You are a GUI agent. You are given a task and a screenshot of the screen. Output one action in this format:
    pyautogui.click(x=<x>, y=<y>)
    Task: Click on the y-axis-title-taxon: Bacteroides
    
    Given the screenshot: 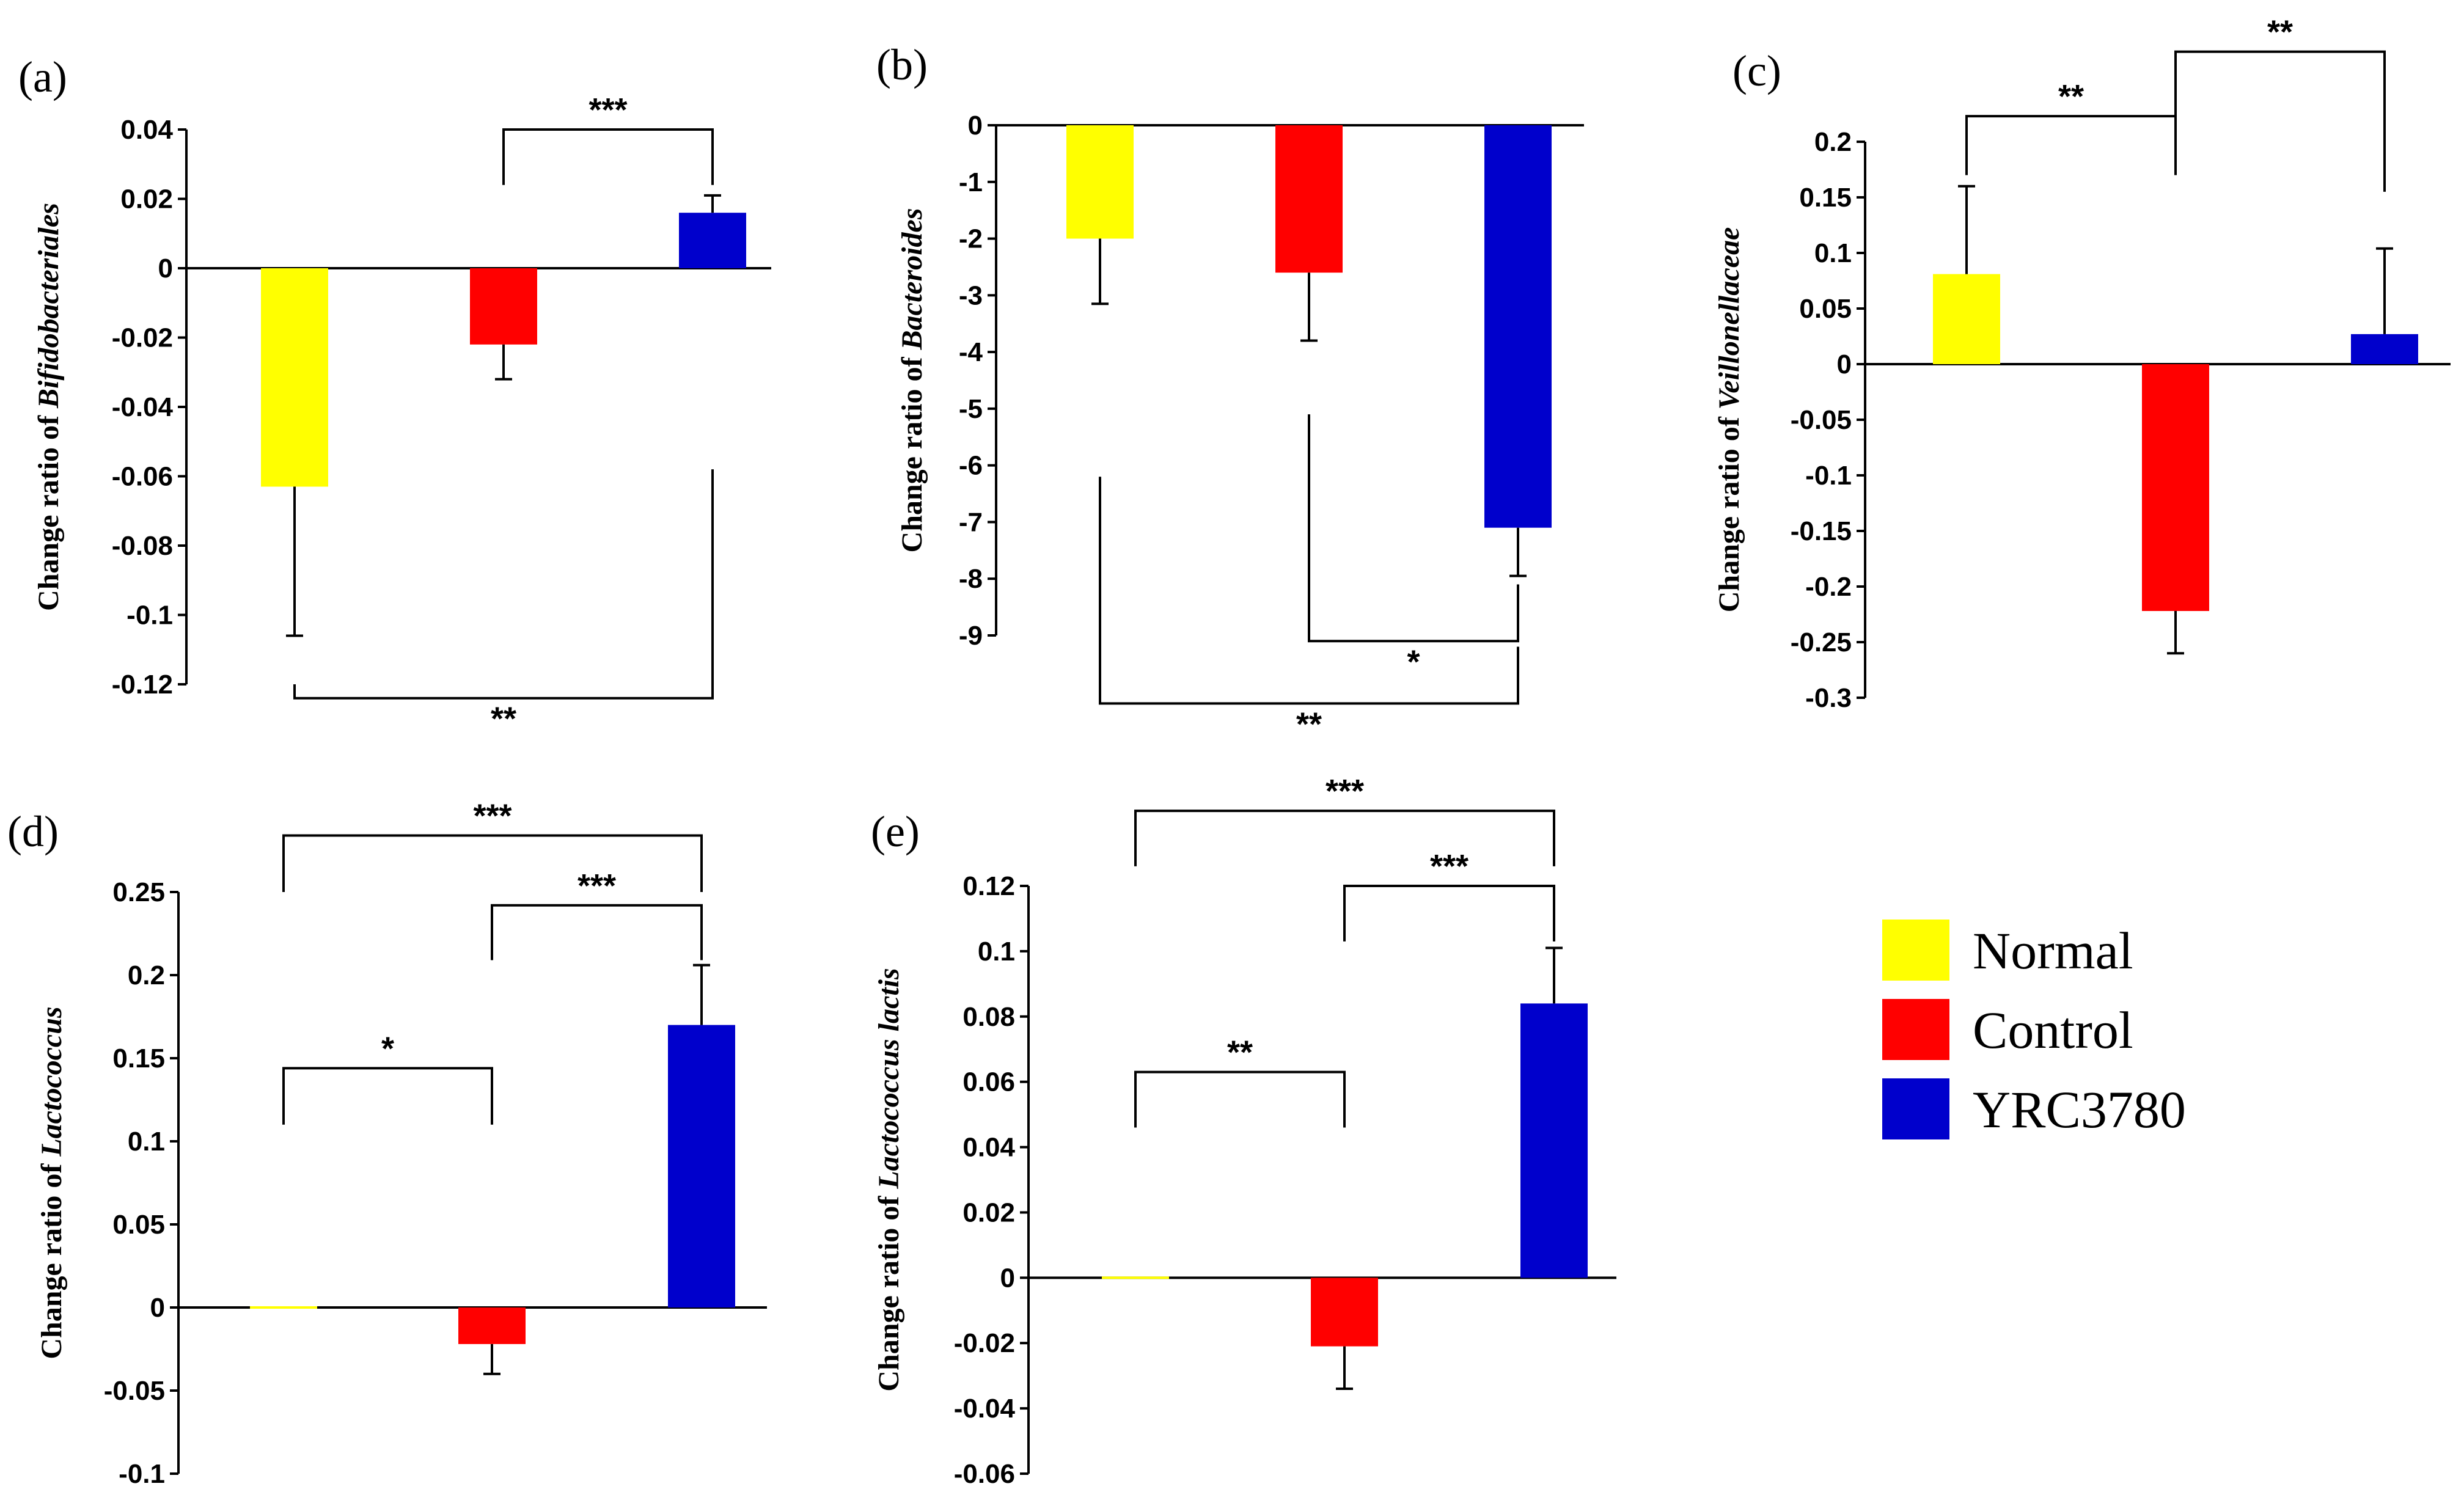 What is the action you would take?
    pyautogui.click(x=912, y=279)
    